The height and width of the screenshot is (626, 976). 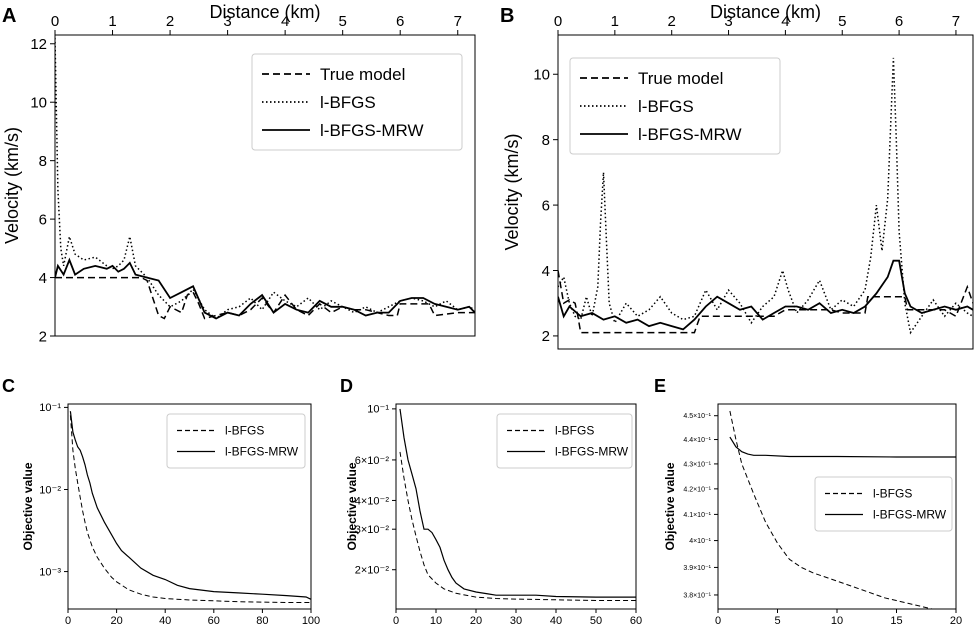 I want to click on series-line-a-l-bfgs-mrw, so click(x=265, y=288).